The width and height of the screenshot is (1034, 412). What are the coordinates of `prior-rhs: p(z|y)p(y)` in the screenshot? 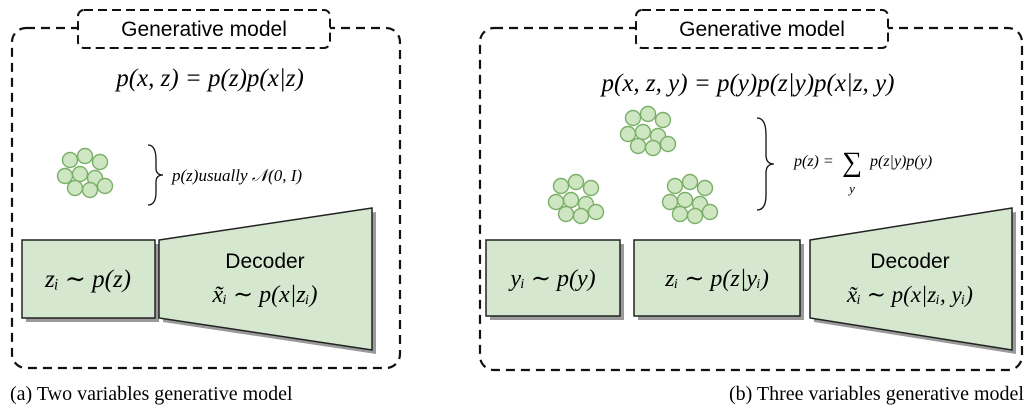 It's located at (900, 161).